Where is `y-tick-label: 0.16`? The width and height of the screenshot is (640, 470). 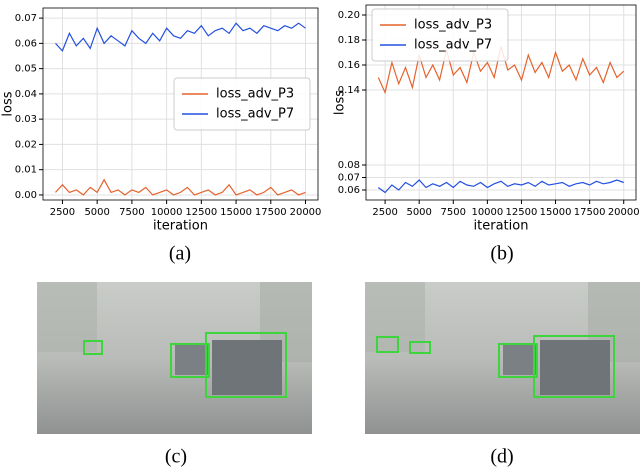
y-tick-label: 0.16 is located at coordinates (349, 65).